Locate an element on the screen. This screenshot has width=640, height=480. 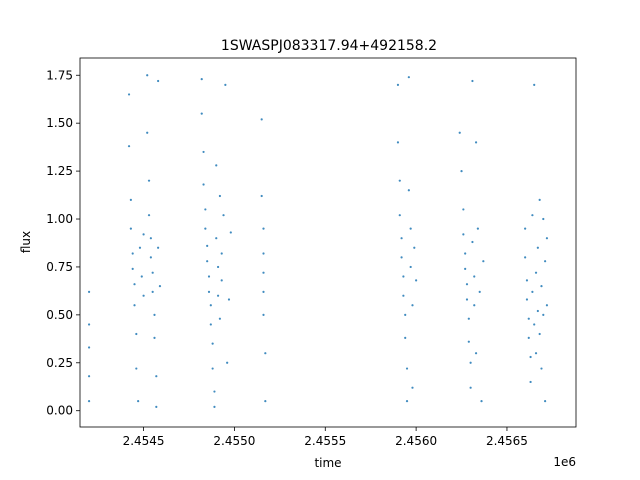
y-tick-label: 1.75 is located at coordinates (59, 75).